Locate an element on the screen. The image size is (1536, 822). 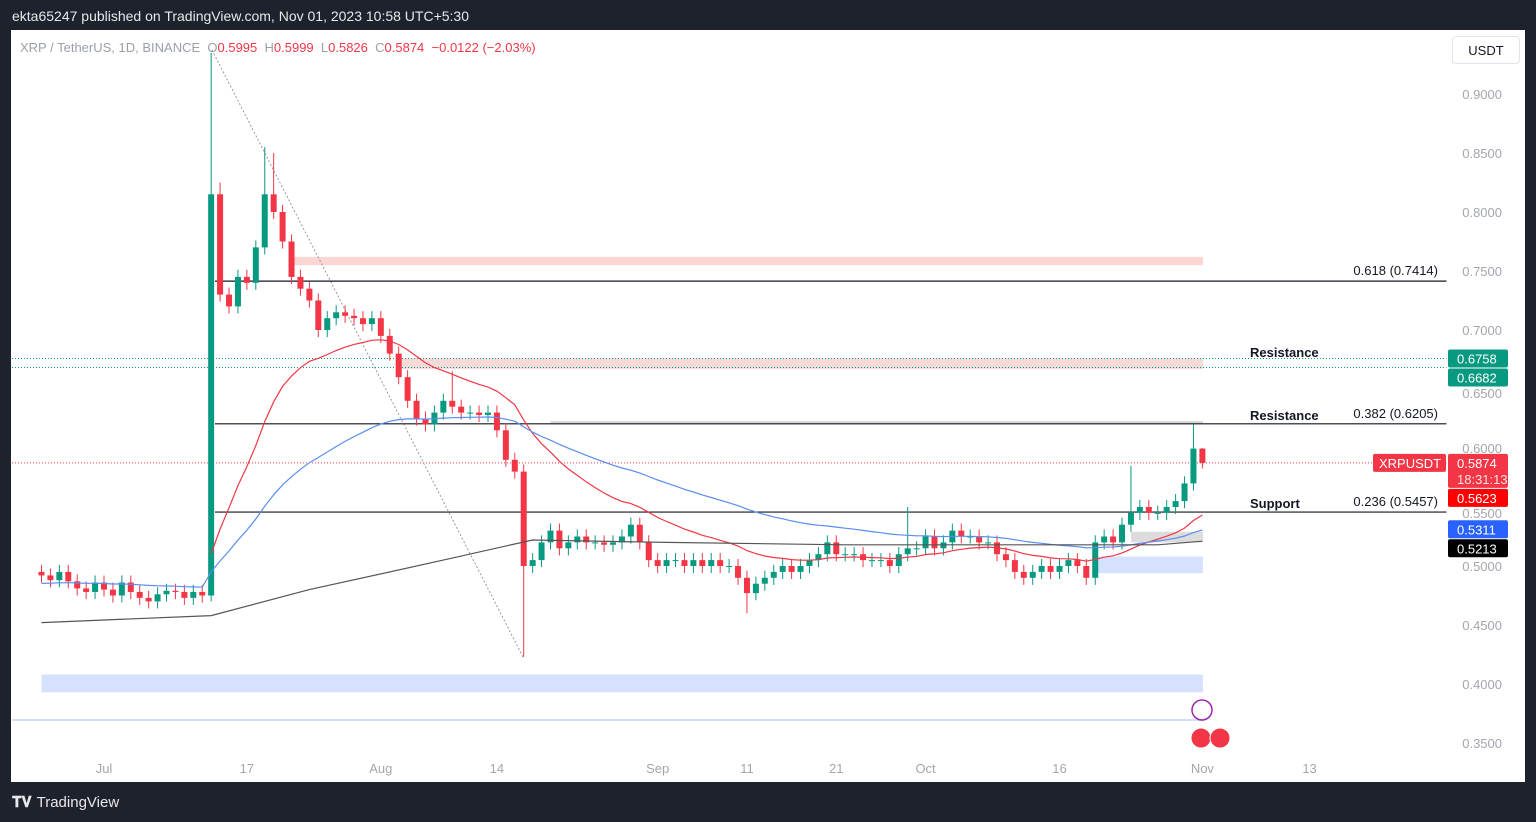
tradingview-logo-icon: 𝐓𝐕 is located at coordinates (22, 802).